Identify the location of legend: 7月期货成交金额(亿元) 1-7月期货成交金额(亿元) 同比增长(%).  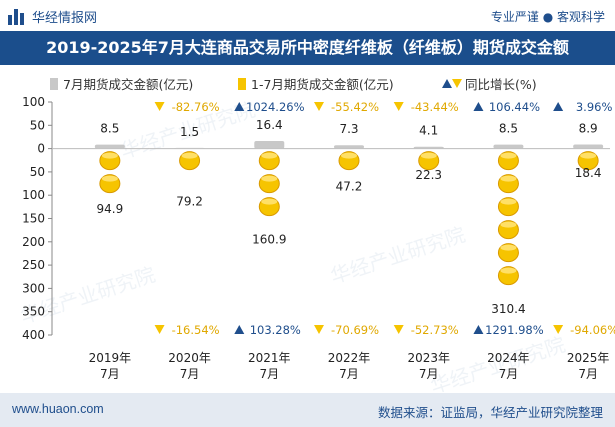
(320, 82).